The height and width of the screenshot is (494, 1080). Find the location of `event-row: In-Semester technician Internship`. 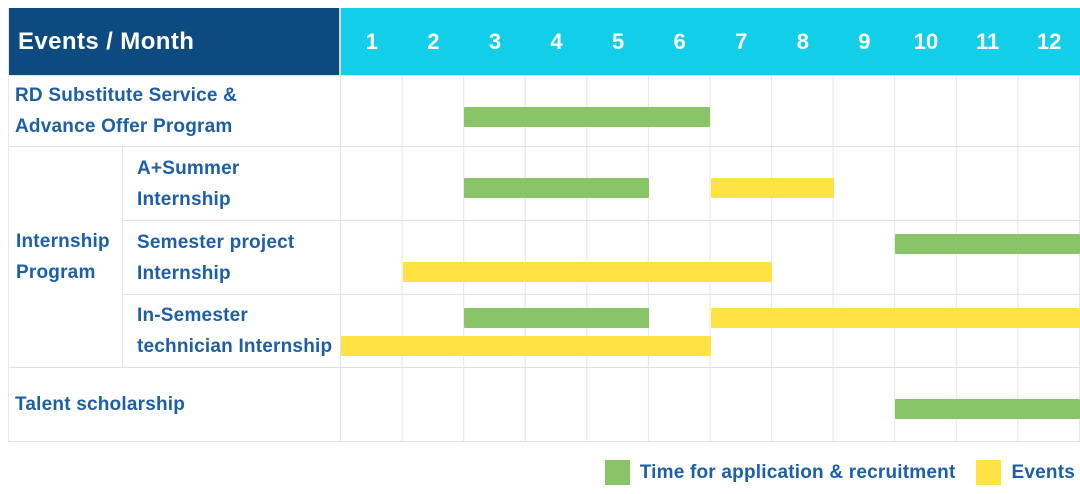

event-row: In-Semester technician Internship is located at coordinates (601, 330).